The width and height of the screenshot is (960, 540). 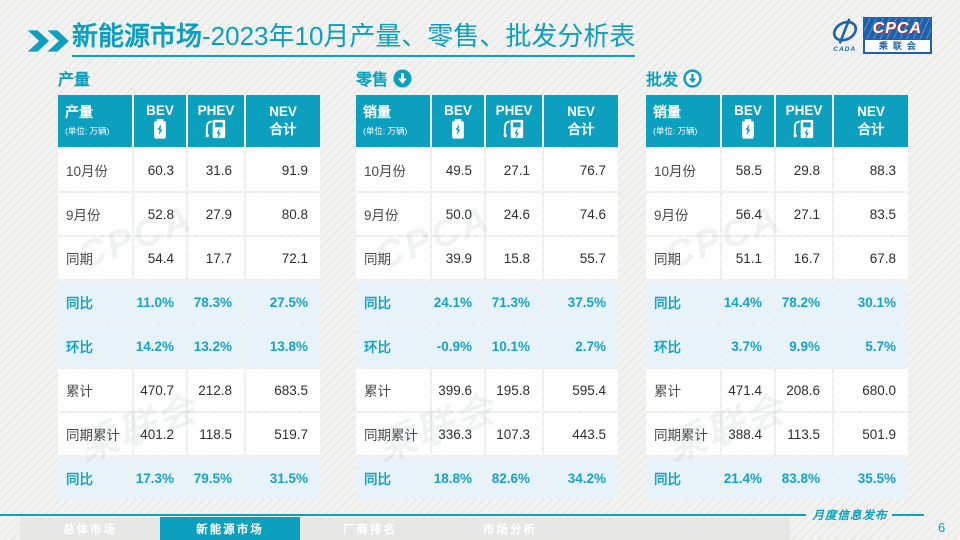 What do you see at coordinates (79, 112) in the screenshot?
I see `header-metric-label: 产量` at bounding box center [79, 112].